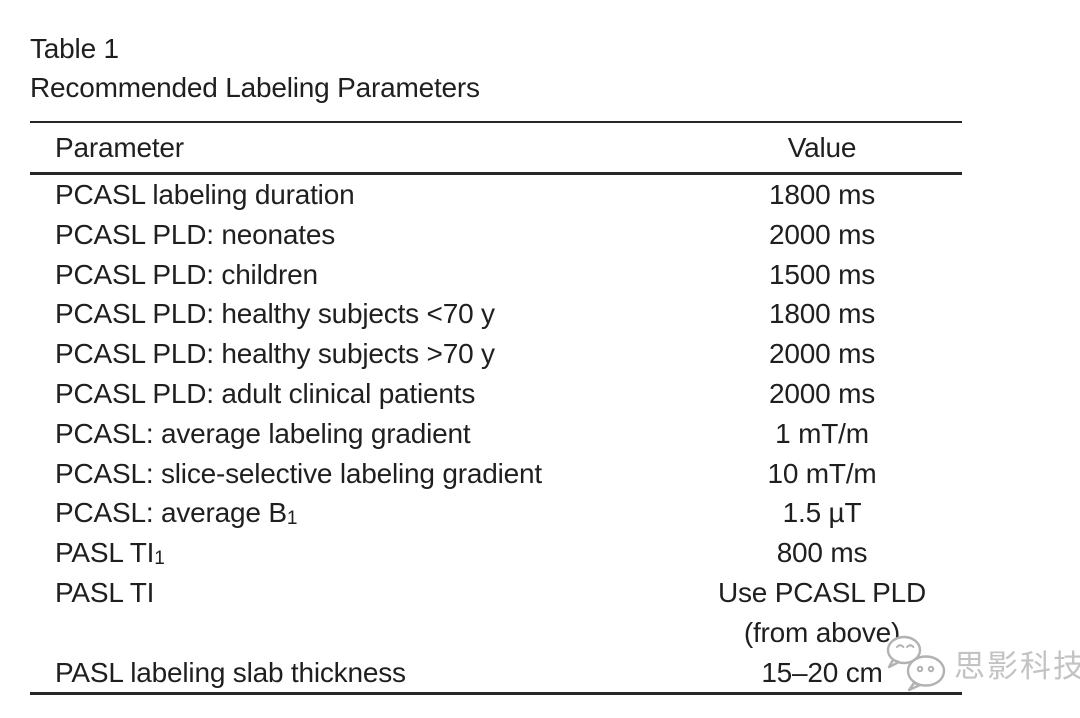 The height and width of the screenshot is (718, 1080). I want to click on value-cell: 1 mT/m, so click(822, 433).